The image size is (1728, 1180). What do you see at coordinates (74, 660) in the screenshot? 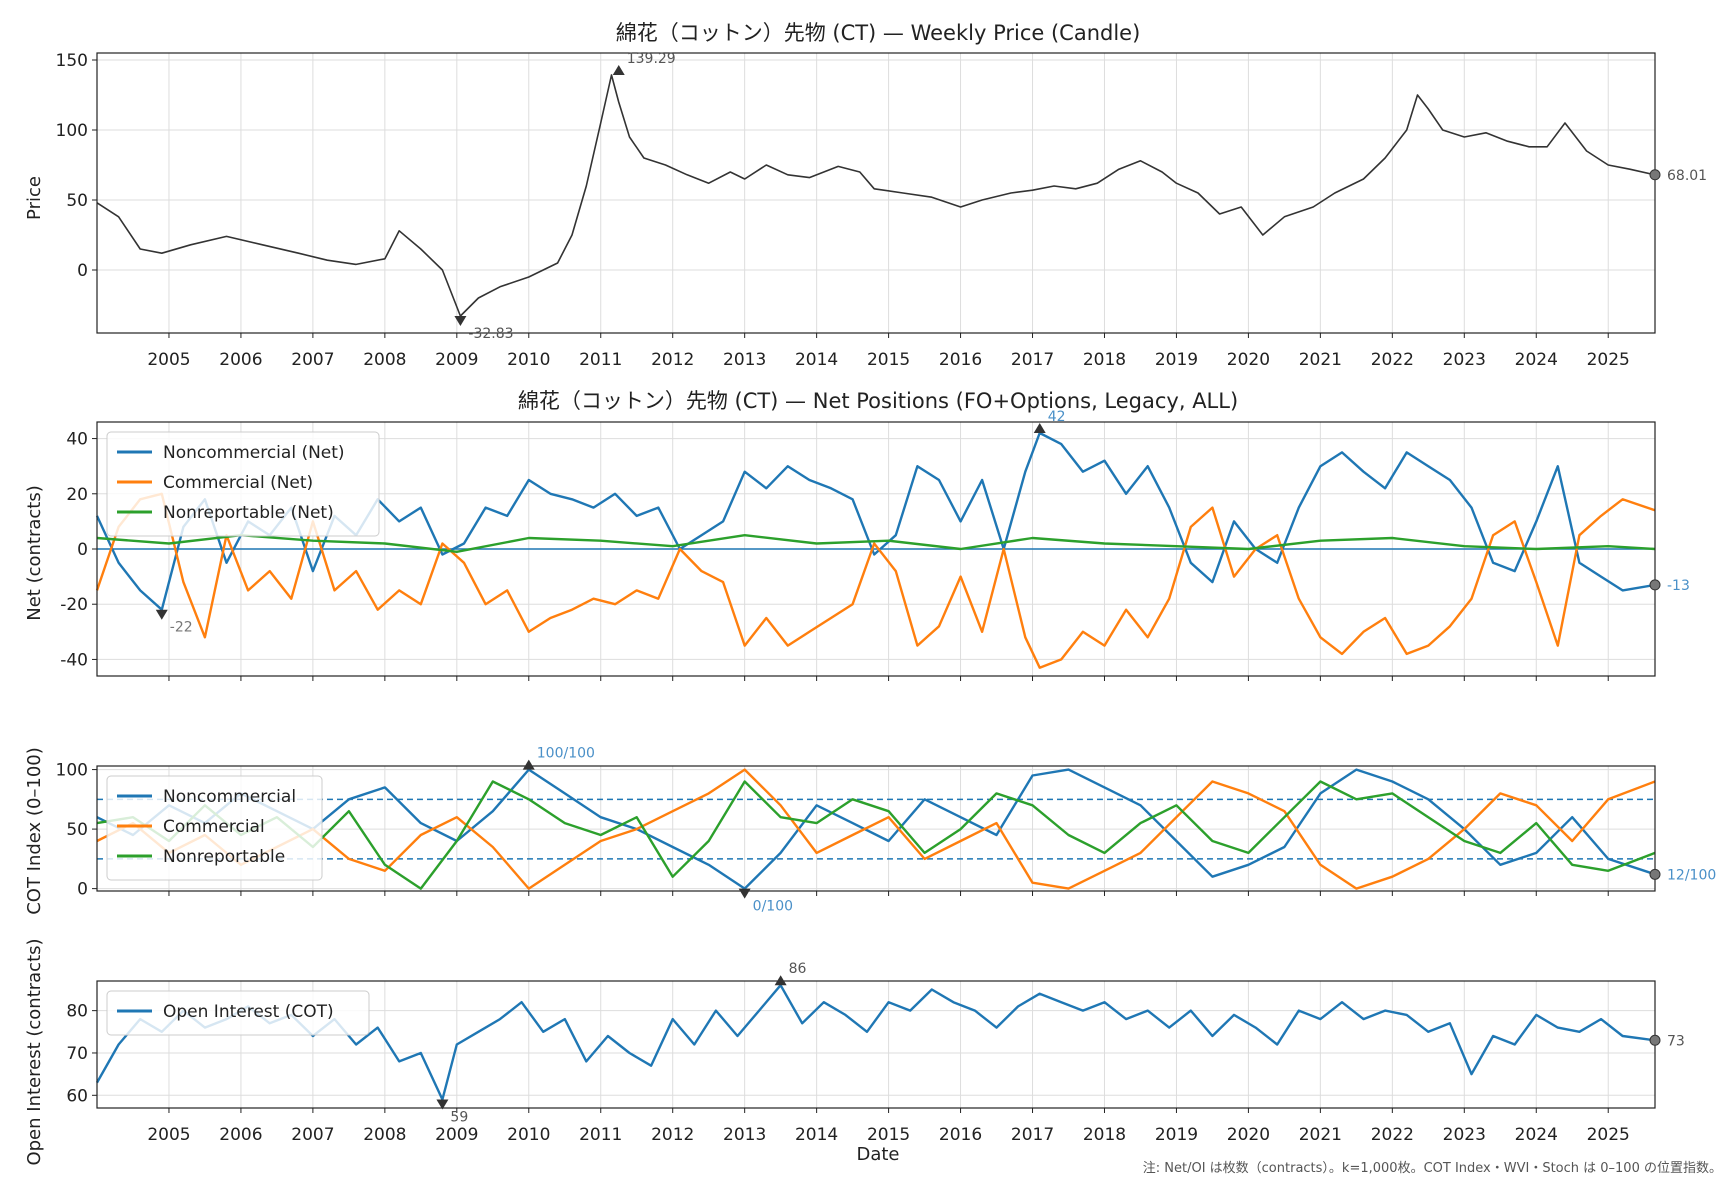
I see `y-tick-label: -40` at bounding box center [74, 660].